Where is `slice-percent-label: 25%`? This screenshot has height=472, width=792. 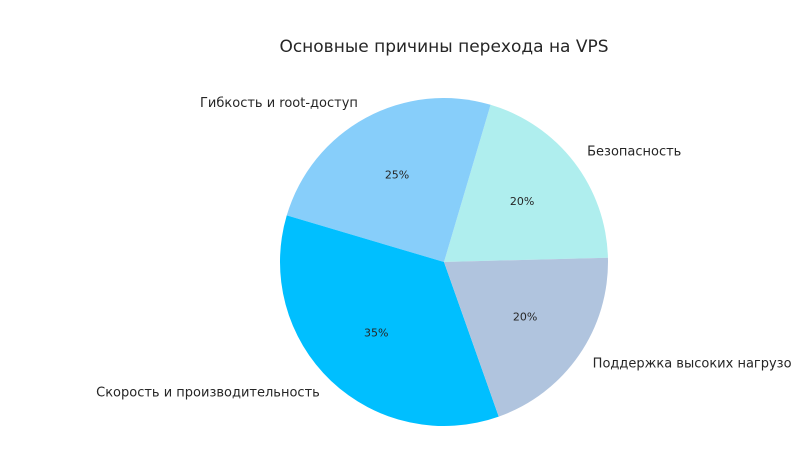 slice-percent-label: 25% is located at coordinates (397, 175).